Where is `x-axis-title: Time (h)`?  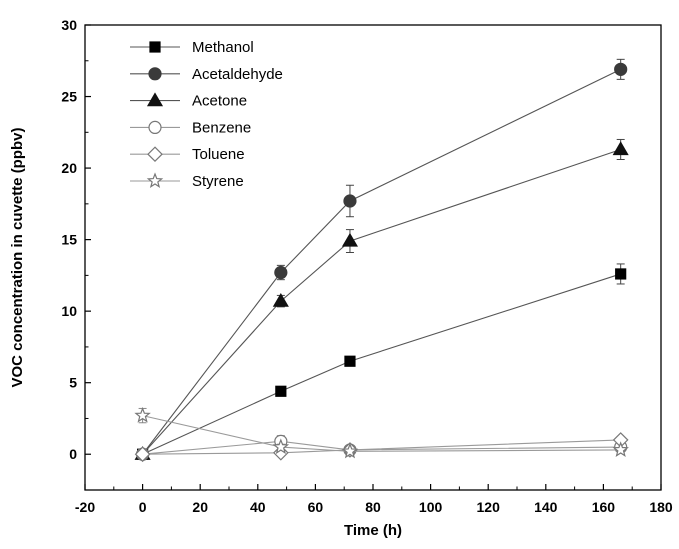
x-axis-title: Time (h) is located at coordinates (373, 530).